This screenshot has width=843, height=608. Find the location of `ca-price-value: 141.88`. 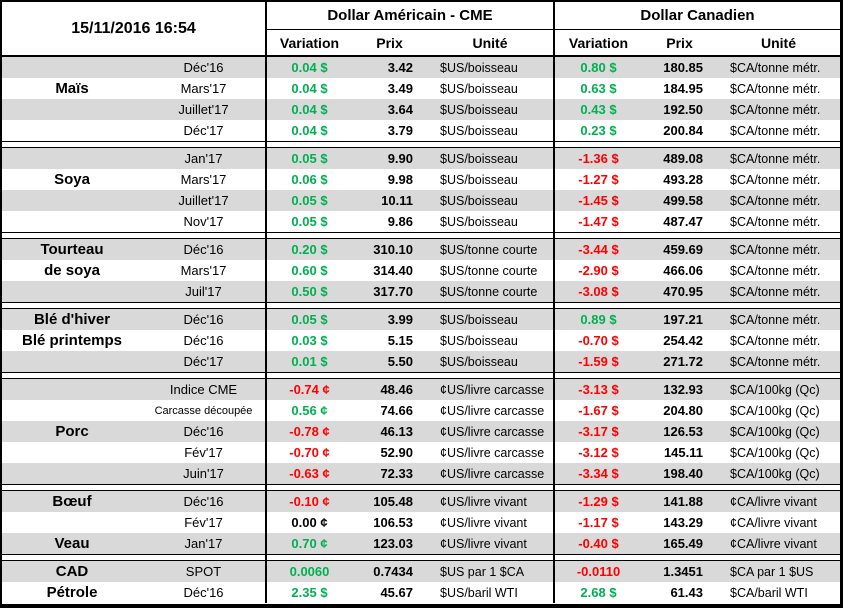

ca-price-value: 141.88 is located at coordinates (683, 501).